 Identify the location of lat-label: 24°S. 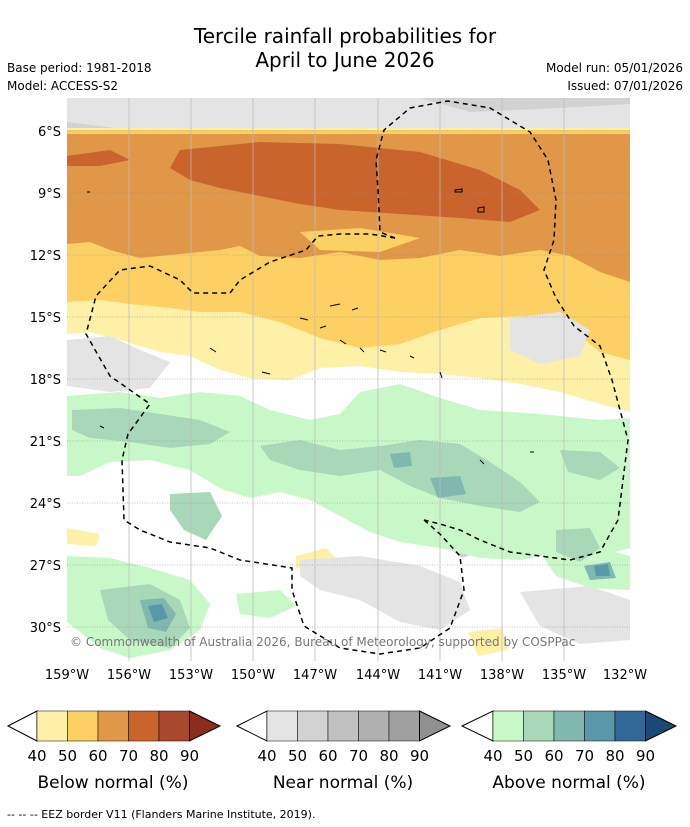
(45, 504).